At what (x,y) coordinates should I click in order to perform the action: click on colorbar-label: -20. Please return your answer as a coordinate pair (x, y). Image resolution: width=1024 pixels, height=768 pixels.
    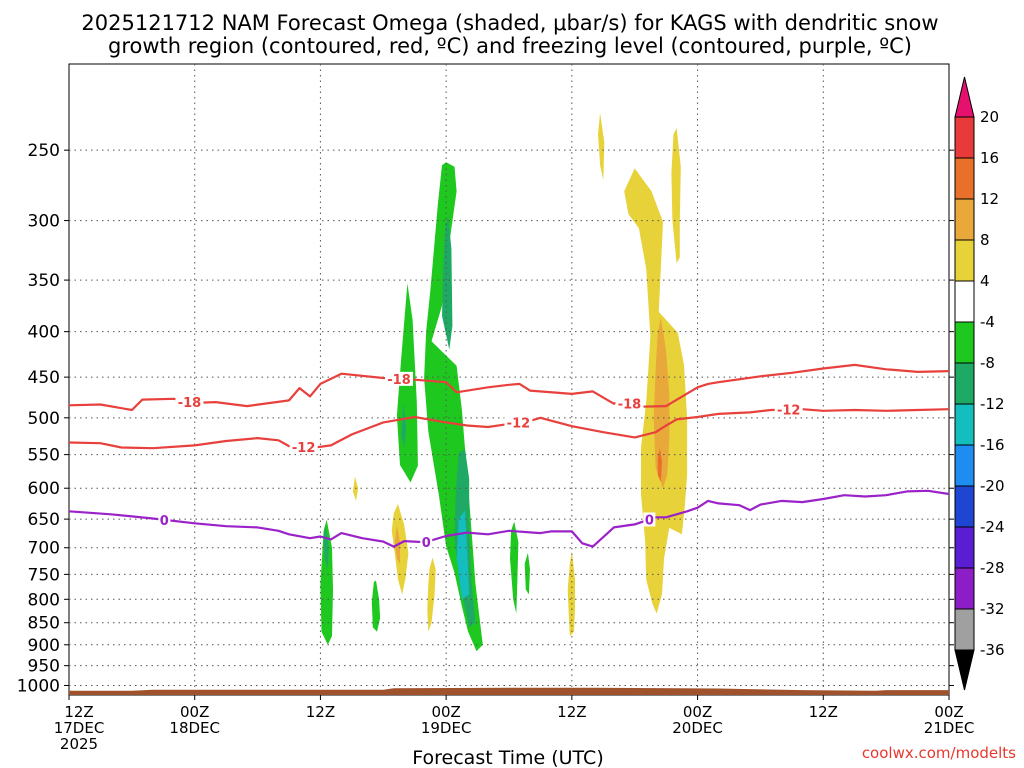
    Looking at the image, I should click on (992, 486).